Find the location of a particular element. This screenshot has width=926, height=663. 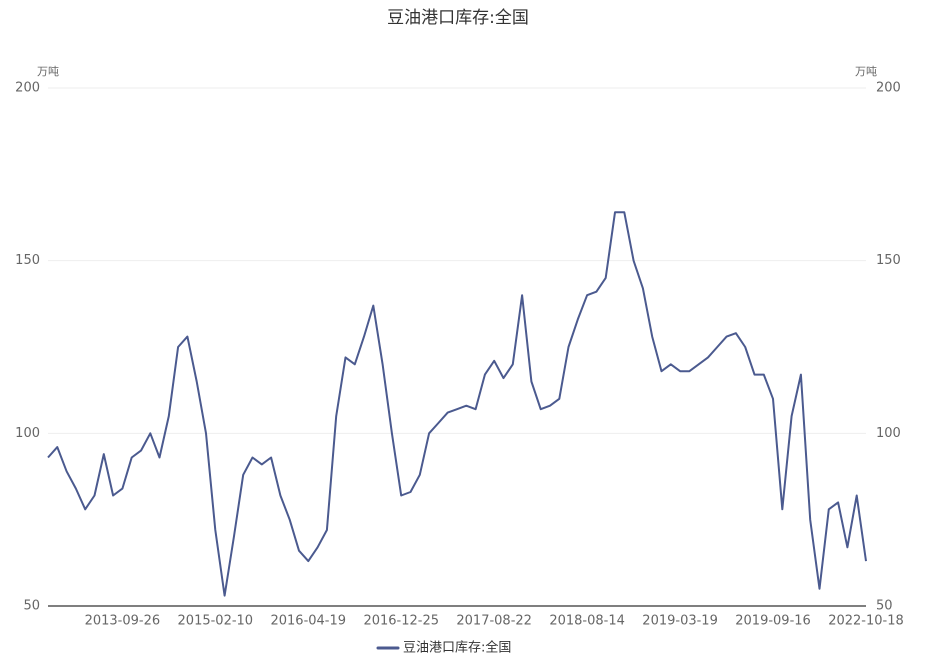

x-tick-label: 2017-08-22 is located at coordinates (494, 621).